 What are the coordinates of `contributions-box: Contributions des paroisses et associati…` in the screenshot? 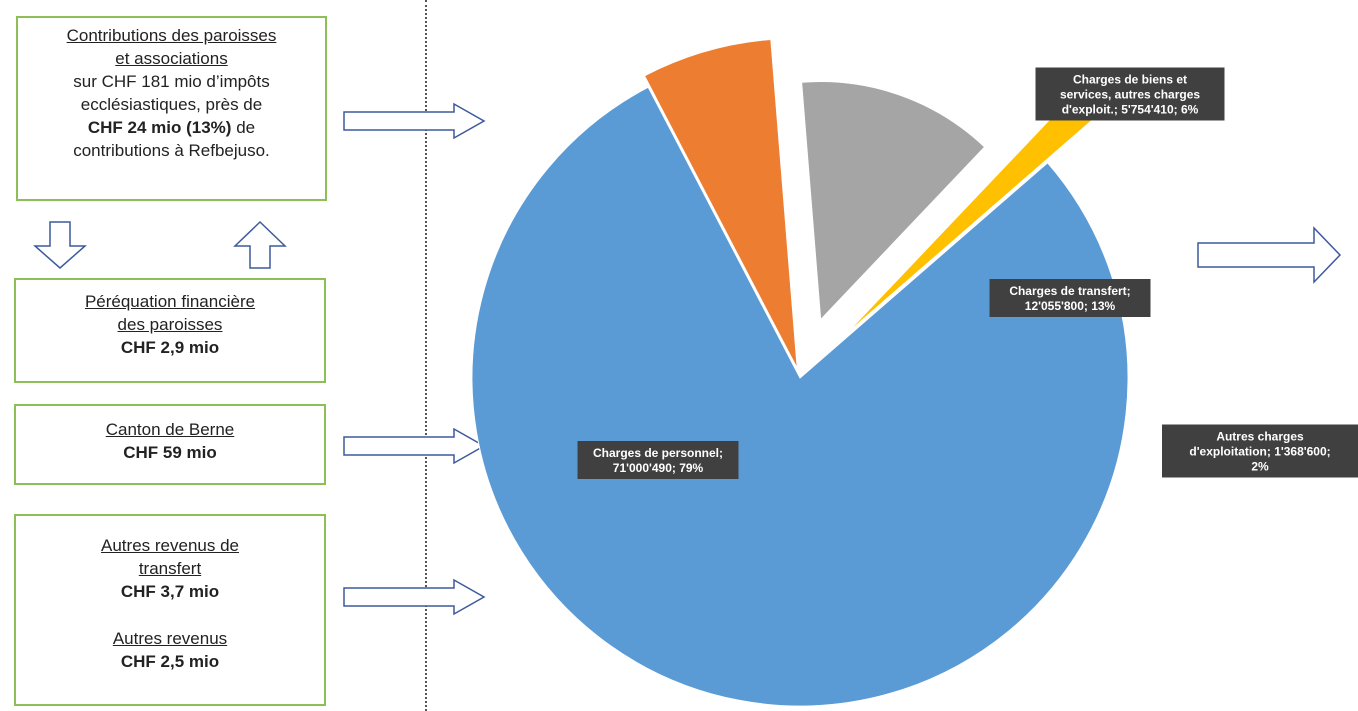 It's located at (171, 108).